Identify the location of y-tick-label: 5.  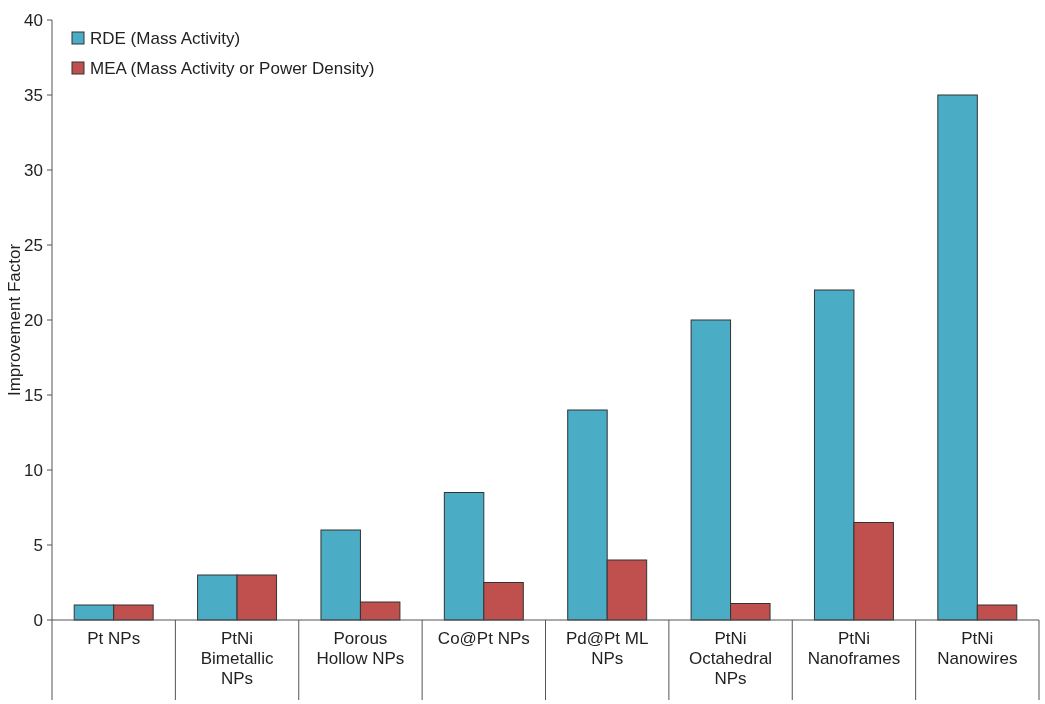
(38, 545).